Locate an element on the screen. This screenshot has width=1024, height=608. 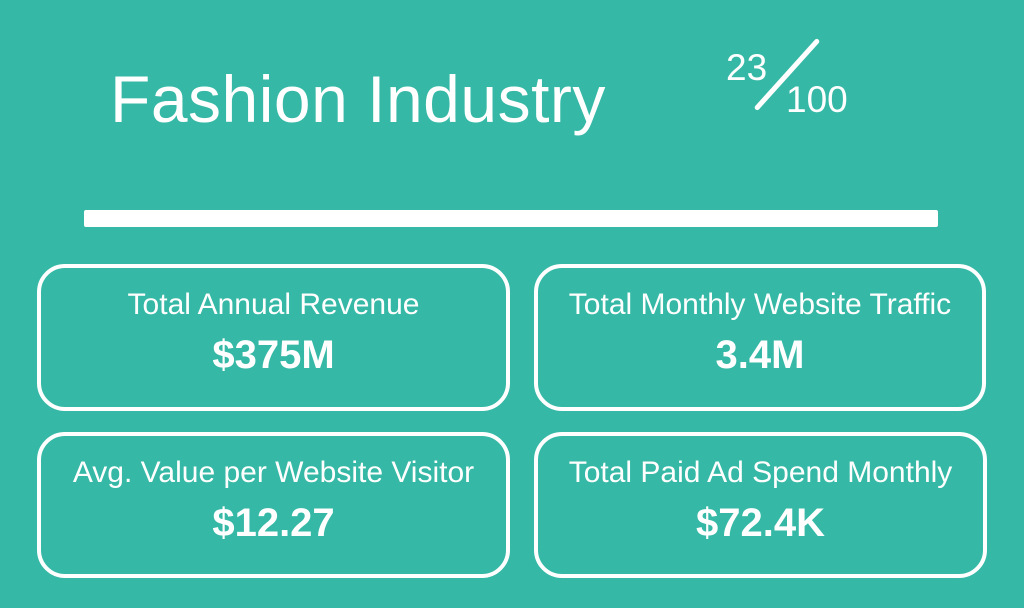
stat-card-total-monthly-website-traffic: Total Monthly Website Traffic 3.4M is located at coordinates (760, 337).